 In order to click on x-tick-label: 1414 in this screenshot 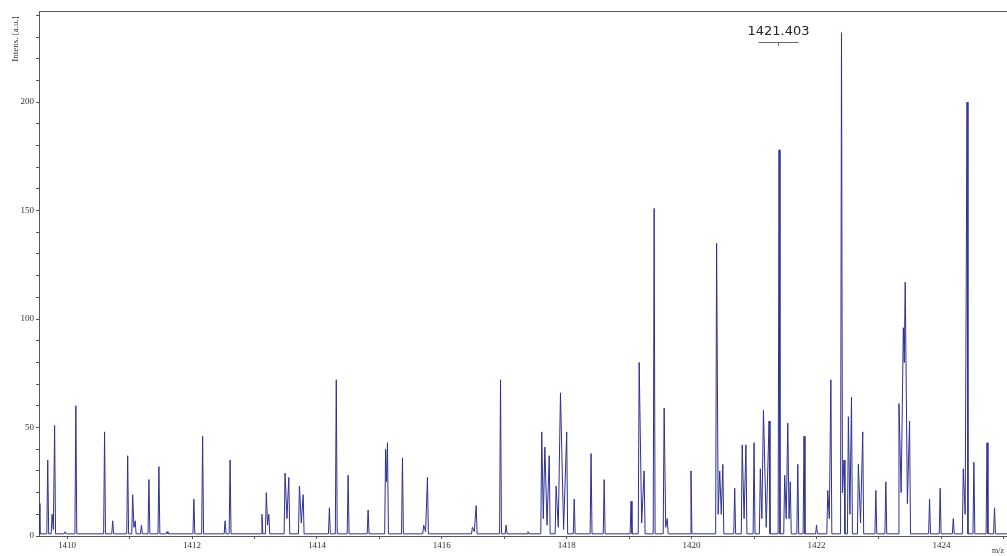, I will do `click(317, 544)`.